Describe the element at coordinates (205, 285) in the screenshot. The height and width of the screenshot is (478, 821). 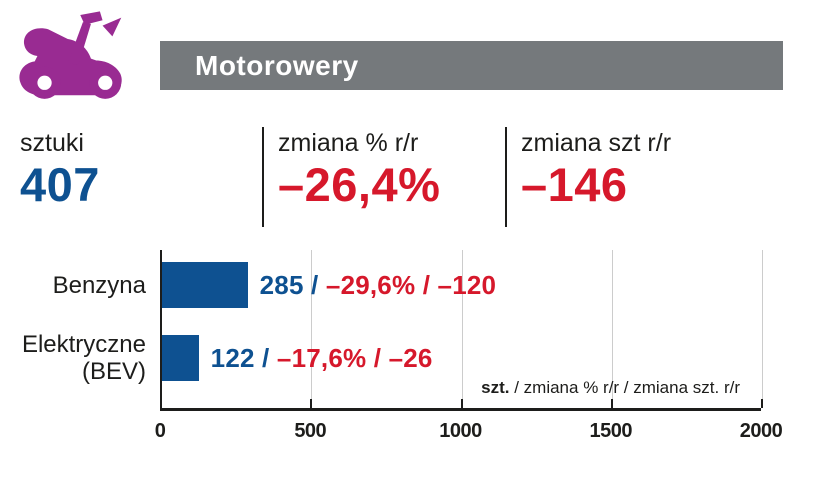
I see `bar-benzyna` at that location.